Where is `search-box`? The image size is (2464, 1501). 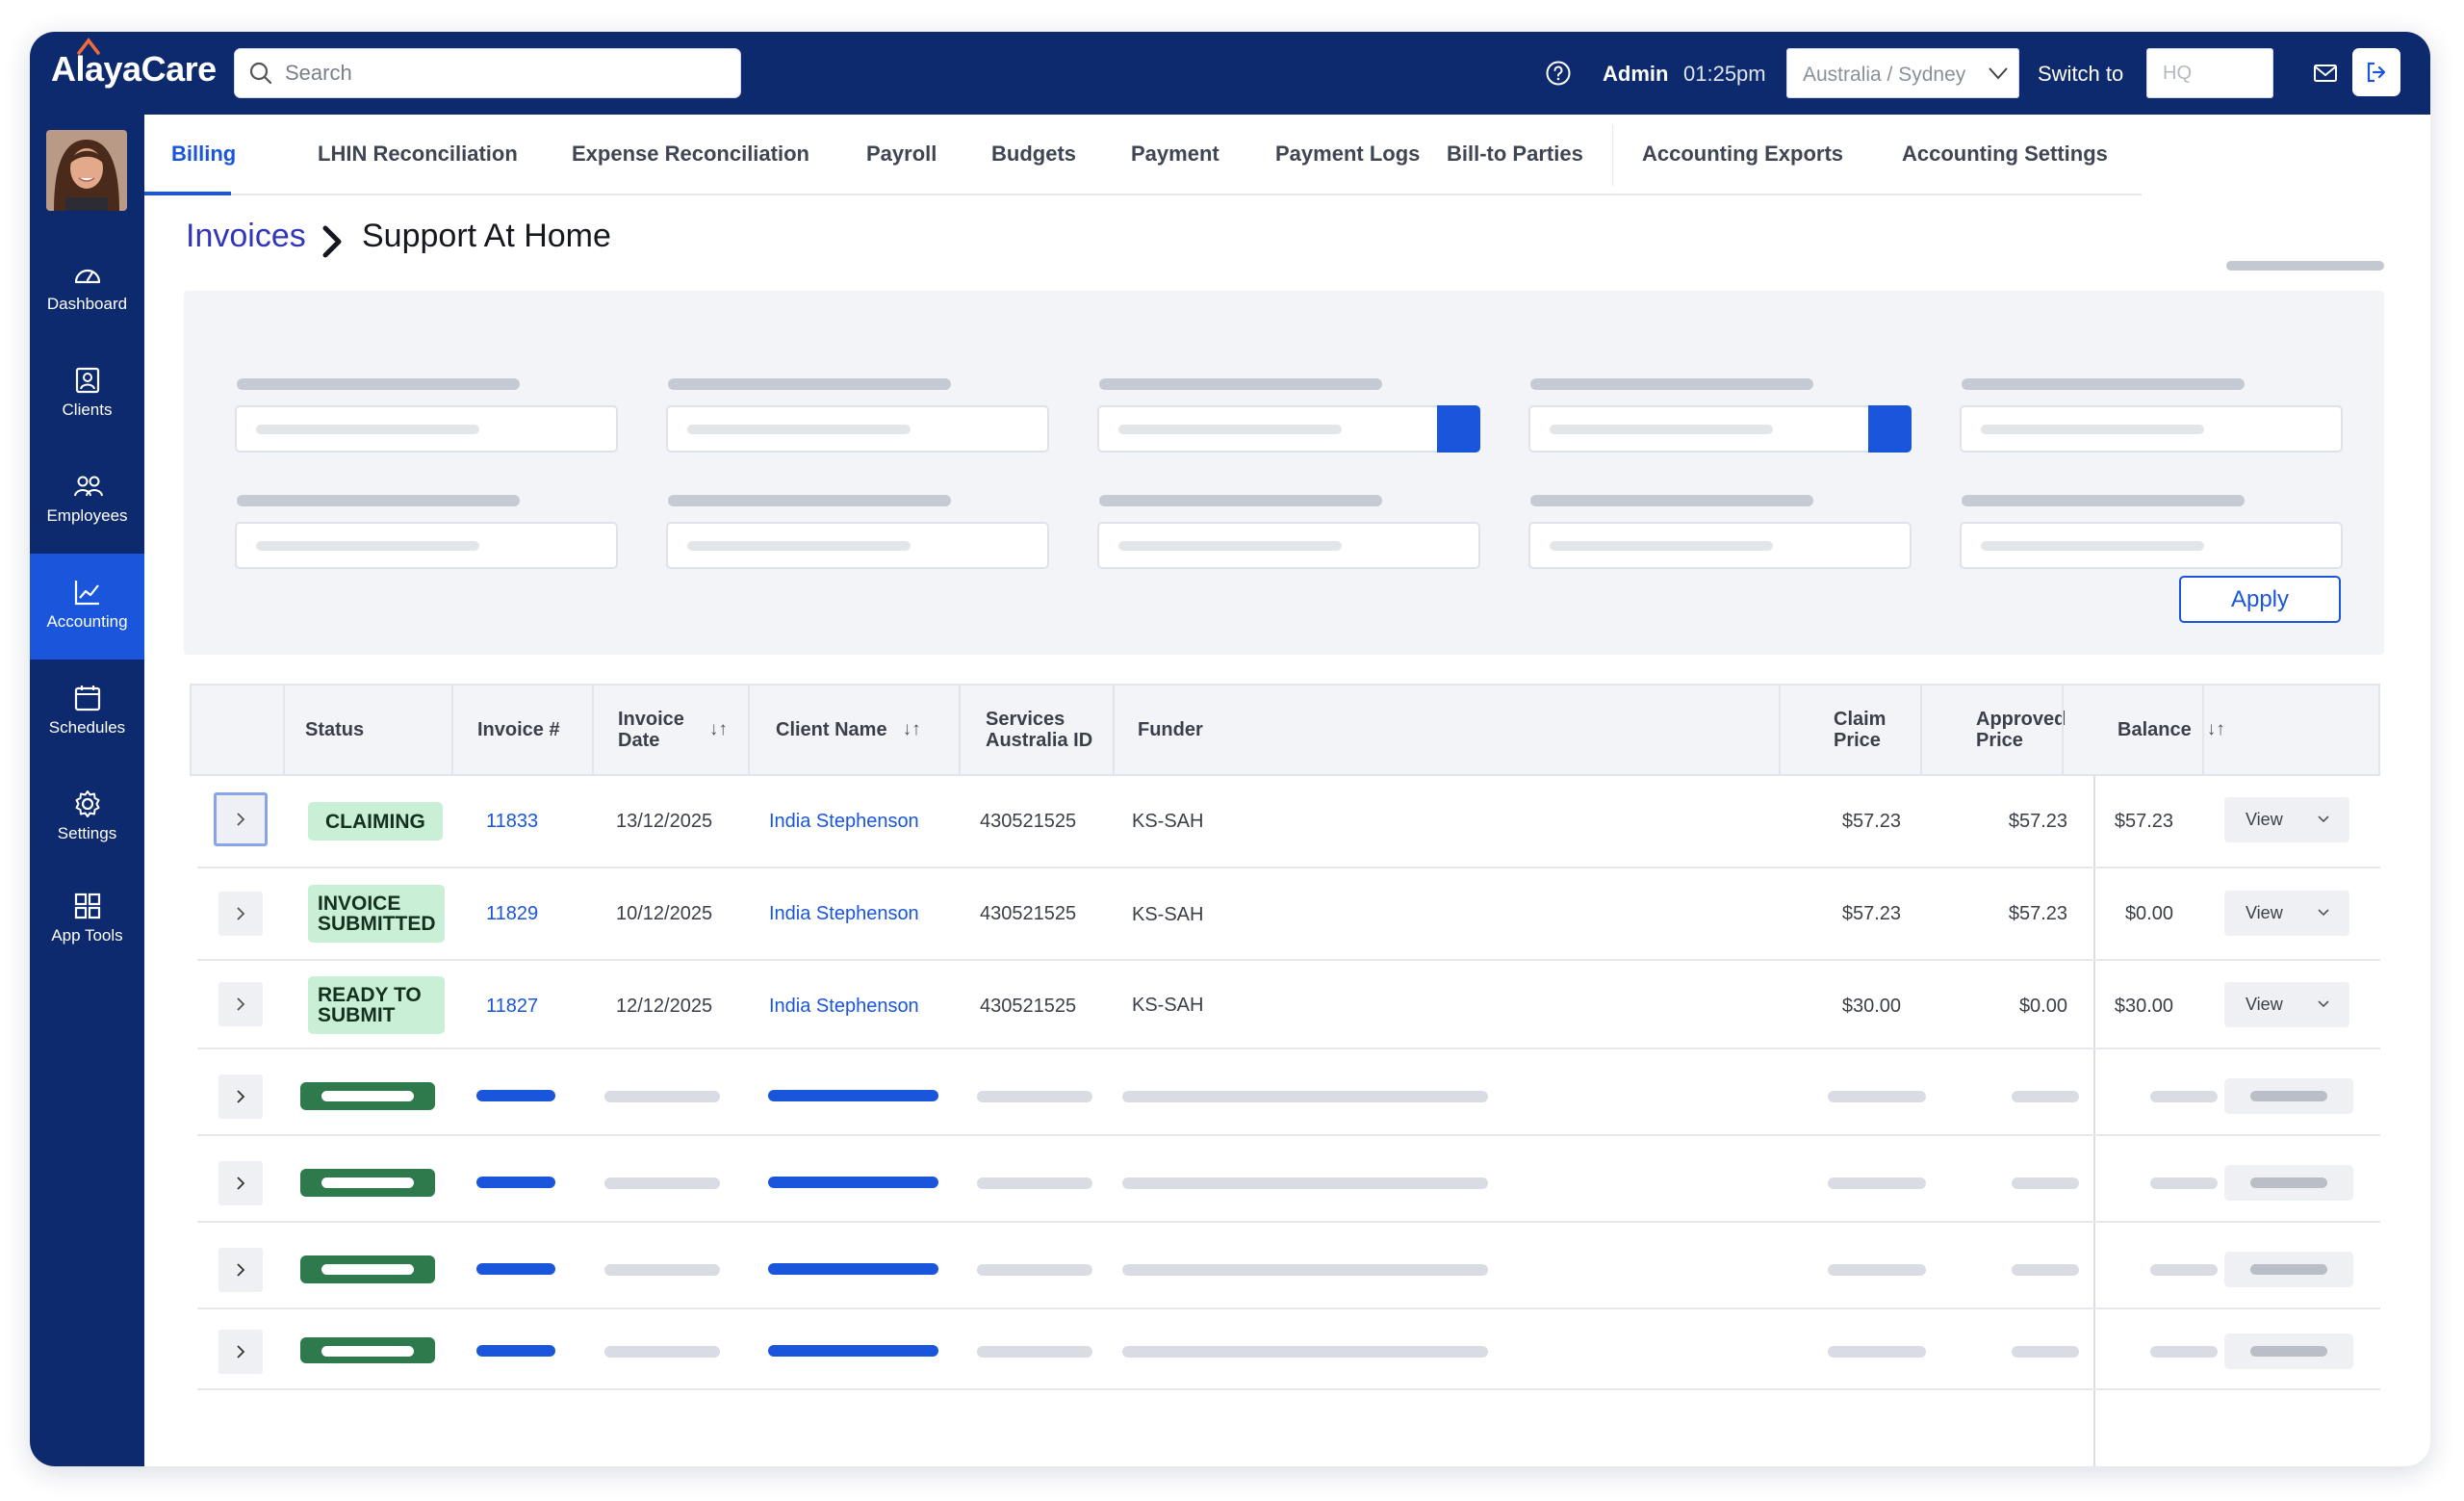 search-box is located at coordinates (487, 73).